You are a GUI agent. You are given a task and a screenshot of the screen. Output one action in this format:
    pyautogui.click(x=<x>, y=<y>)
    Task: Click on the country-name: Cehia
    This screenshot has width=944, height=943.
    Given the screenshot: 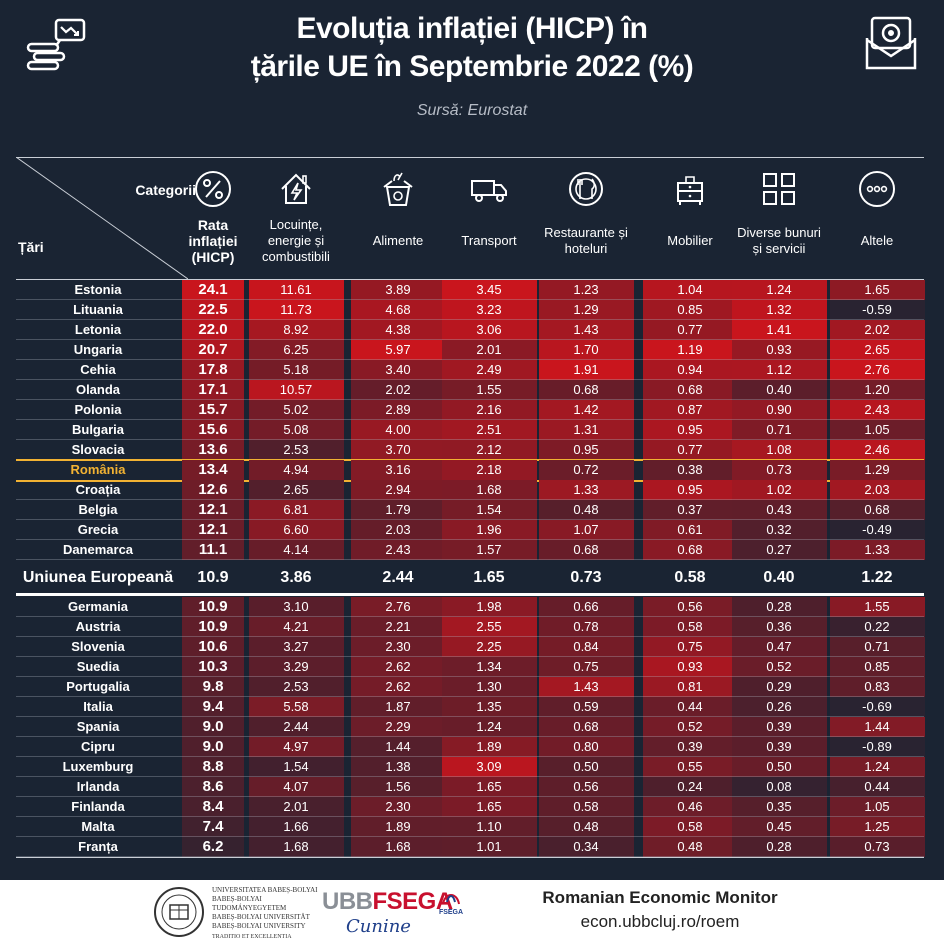 What is the action you would take?
    pyautogui.click(x=98, y=369)
    